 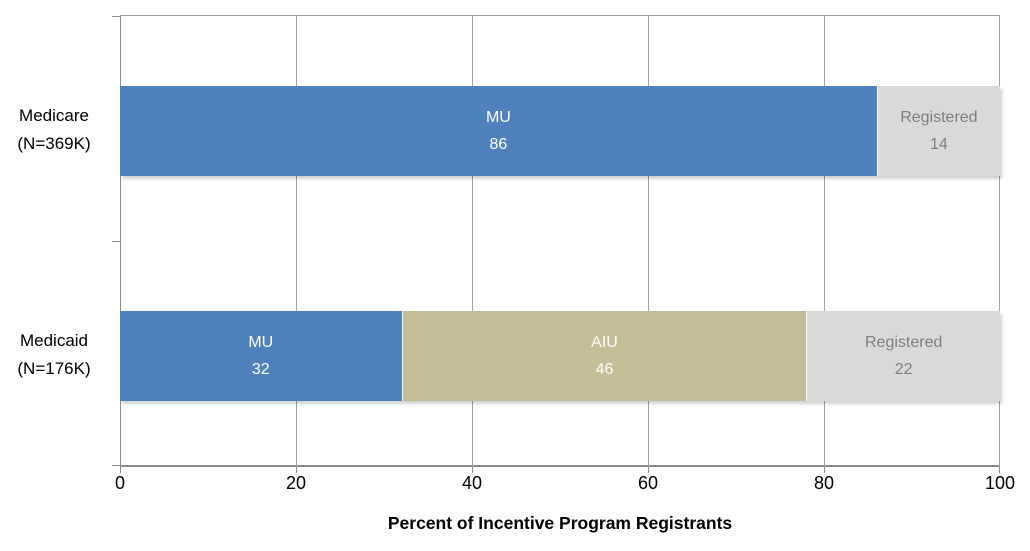 I want to click on y-axis-line, so click(x=120, y=241).